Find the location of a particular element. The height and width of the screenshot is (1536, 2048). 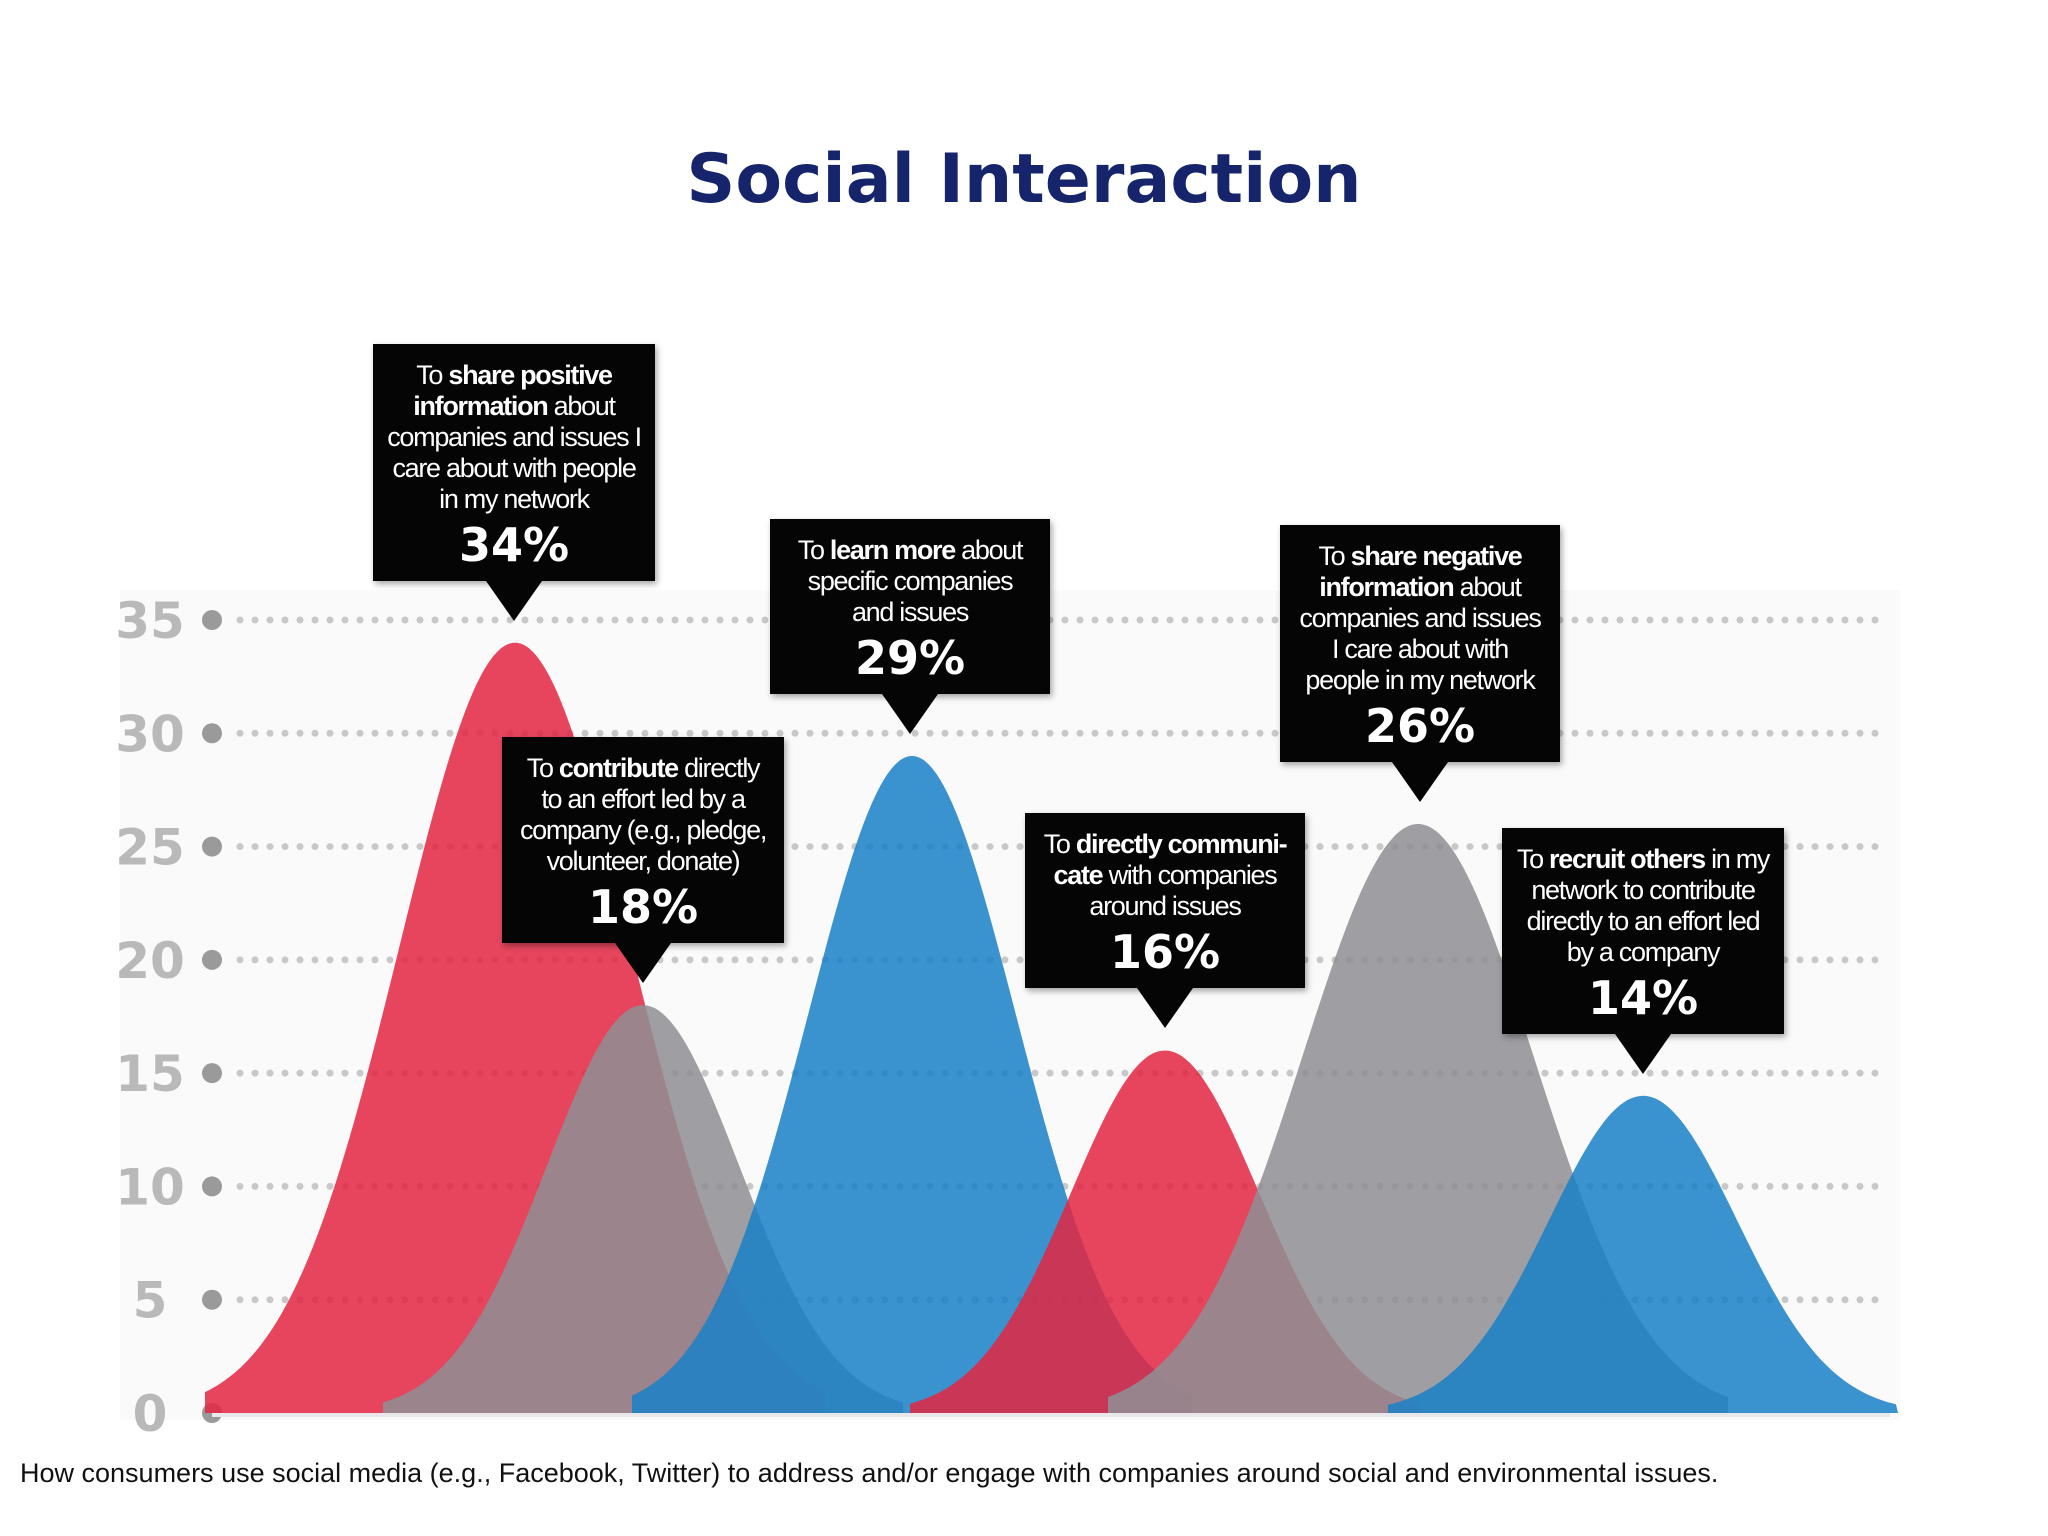

y-tick-label: 0 is located at coordinates (150, 1414).